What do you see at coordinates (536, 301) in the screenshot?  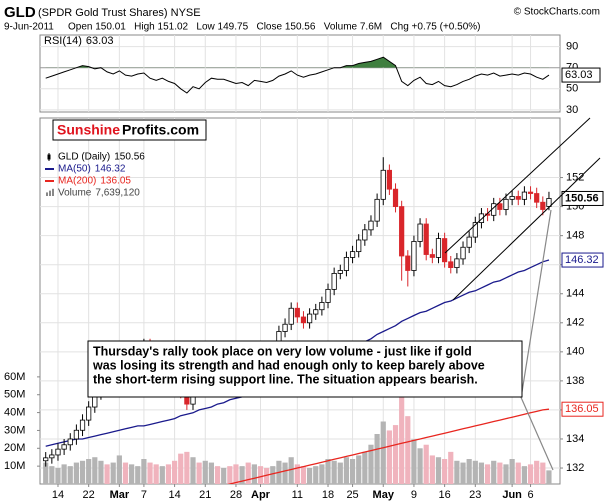 I see `pointer-line` at bounding box center [536, 301].